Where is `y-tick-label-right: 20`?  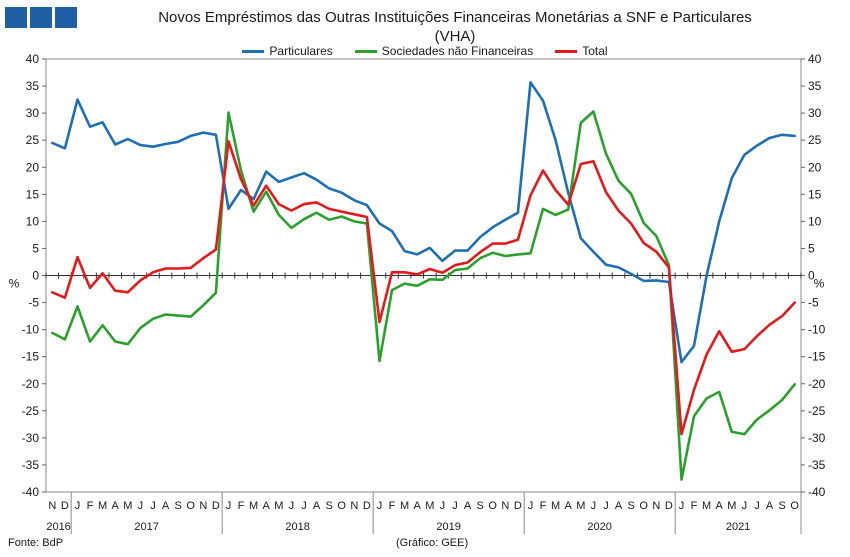 y-tick-label-right: 20 is located at coordinates (815, 167).